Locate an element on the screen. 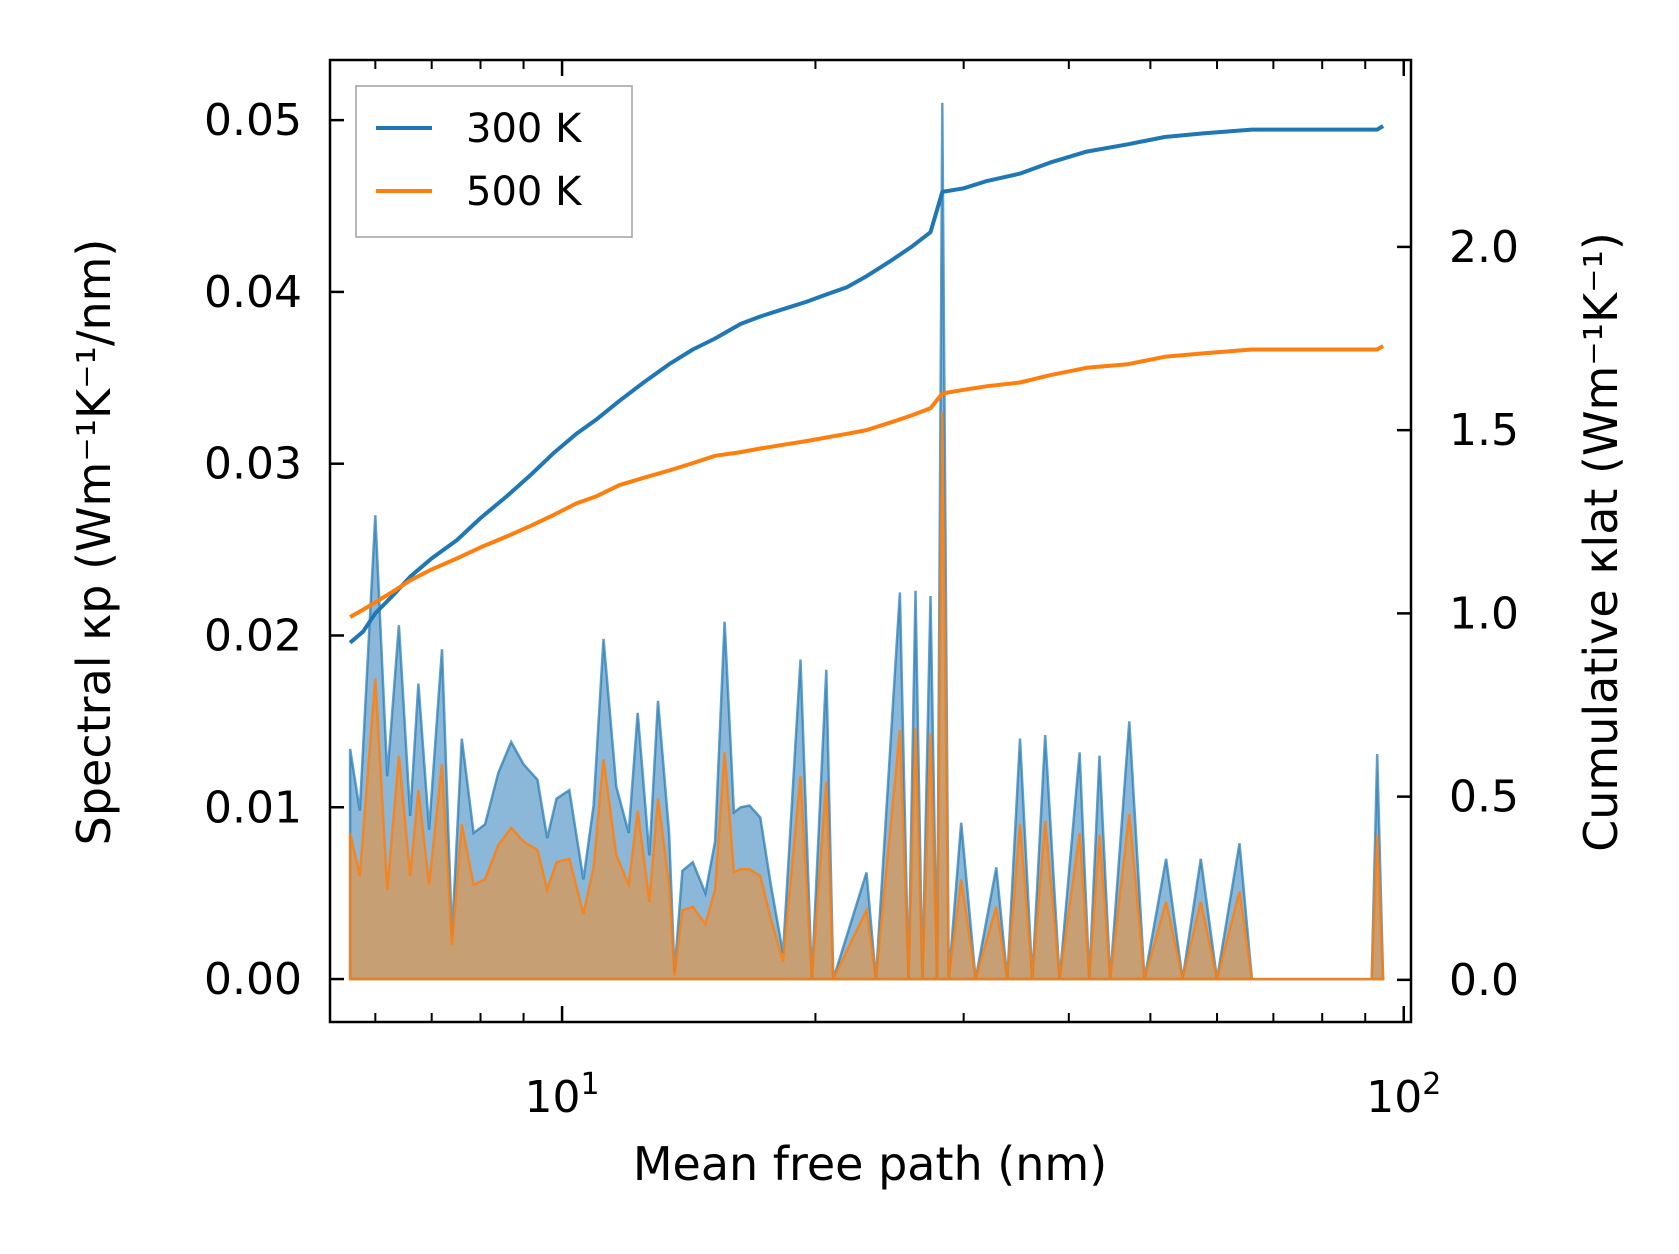 The height and width of the screenshot is (1254, 1679). y-tick-label-right: 0.0 is located at coordinates (1484, 980).